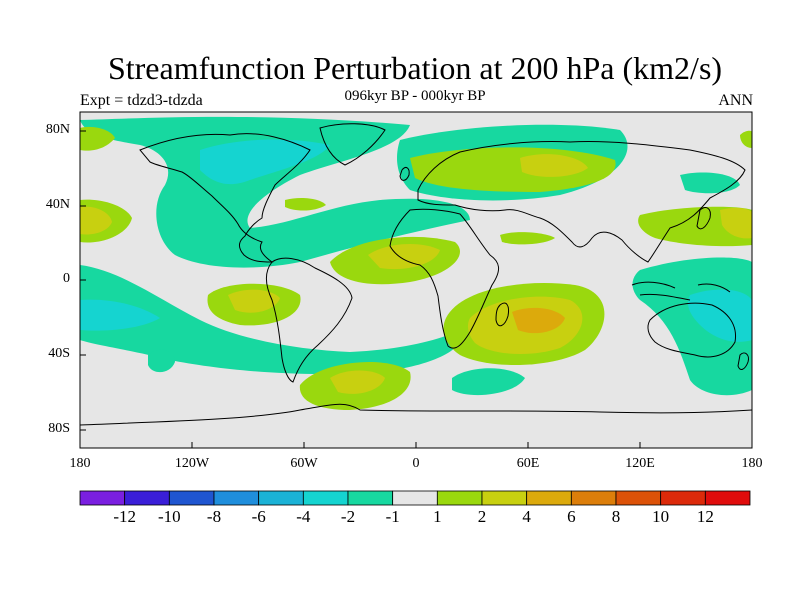 This screenshot has width=800, height=600. Describe the element at coordinates (225, 198) in the screenshot. I see `coastline-north-america` at that location.